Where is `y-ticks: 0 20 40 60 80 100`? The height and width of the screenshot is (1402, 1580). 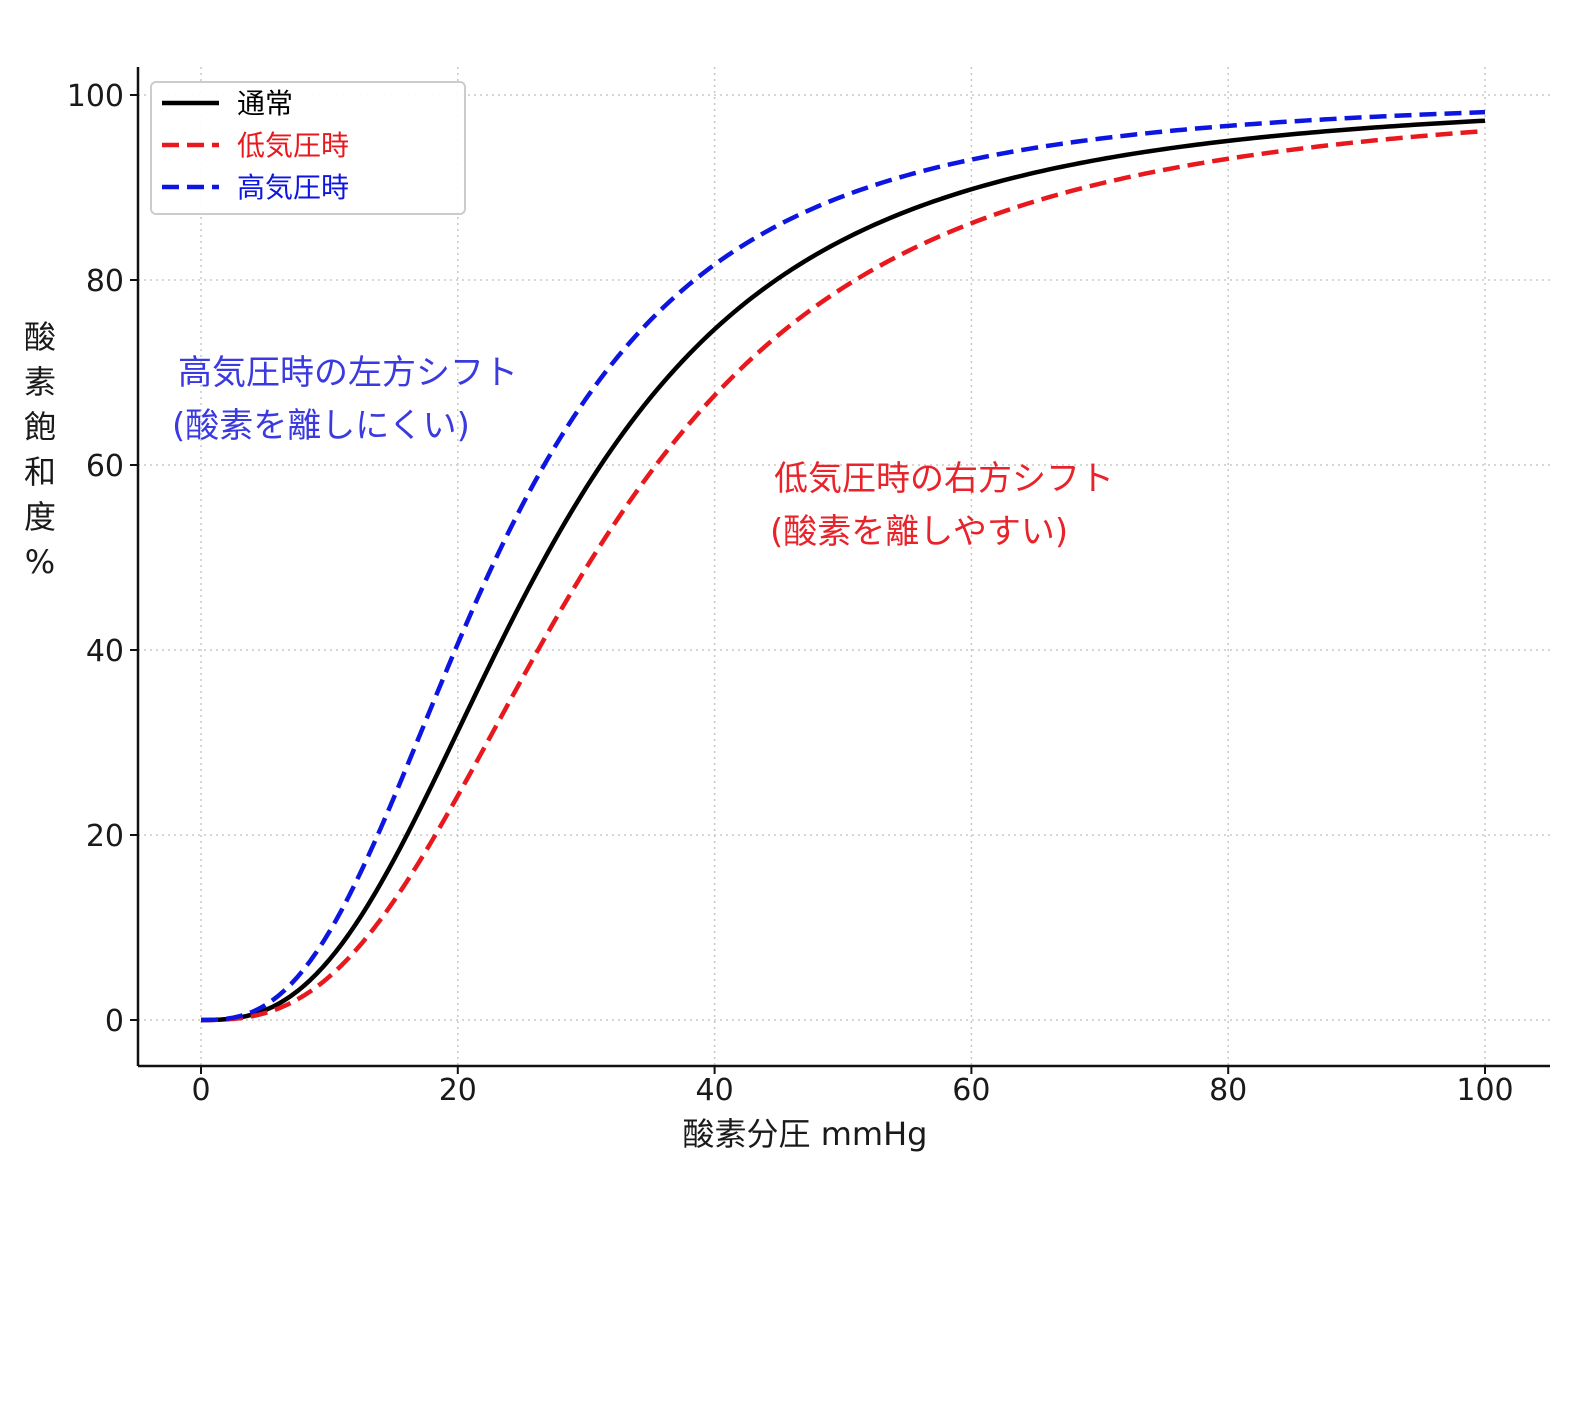 y-ticks: 0 20 40 60 80 100 is located at coordinates (102, 559).